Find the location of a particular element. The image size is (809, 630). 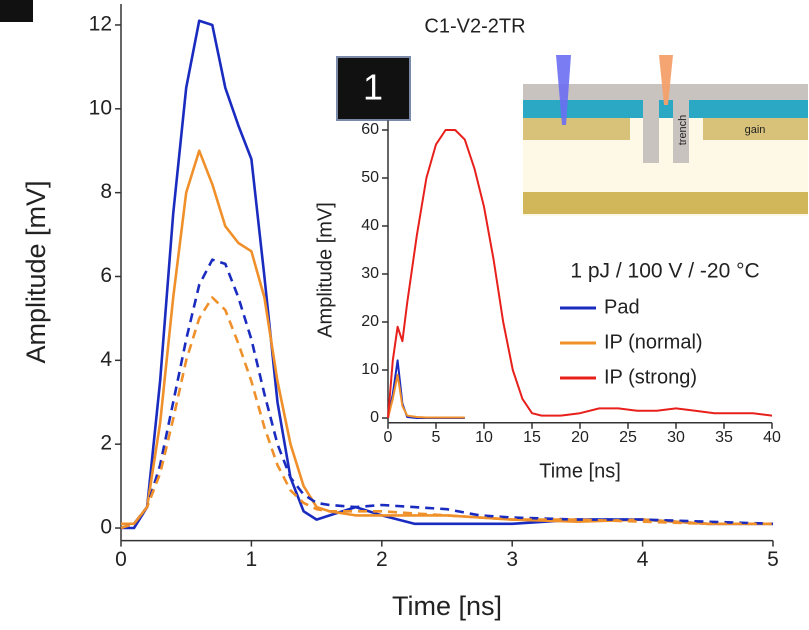

chart-title: C1-V2-2TR is located at coordinates (474, 26).